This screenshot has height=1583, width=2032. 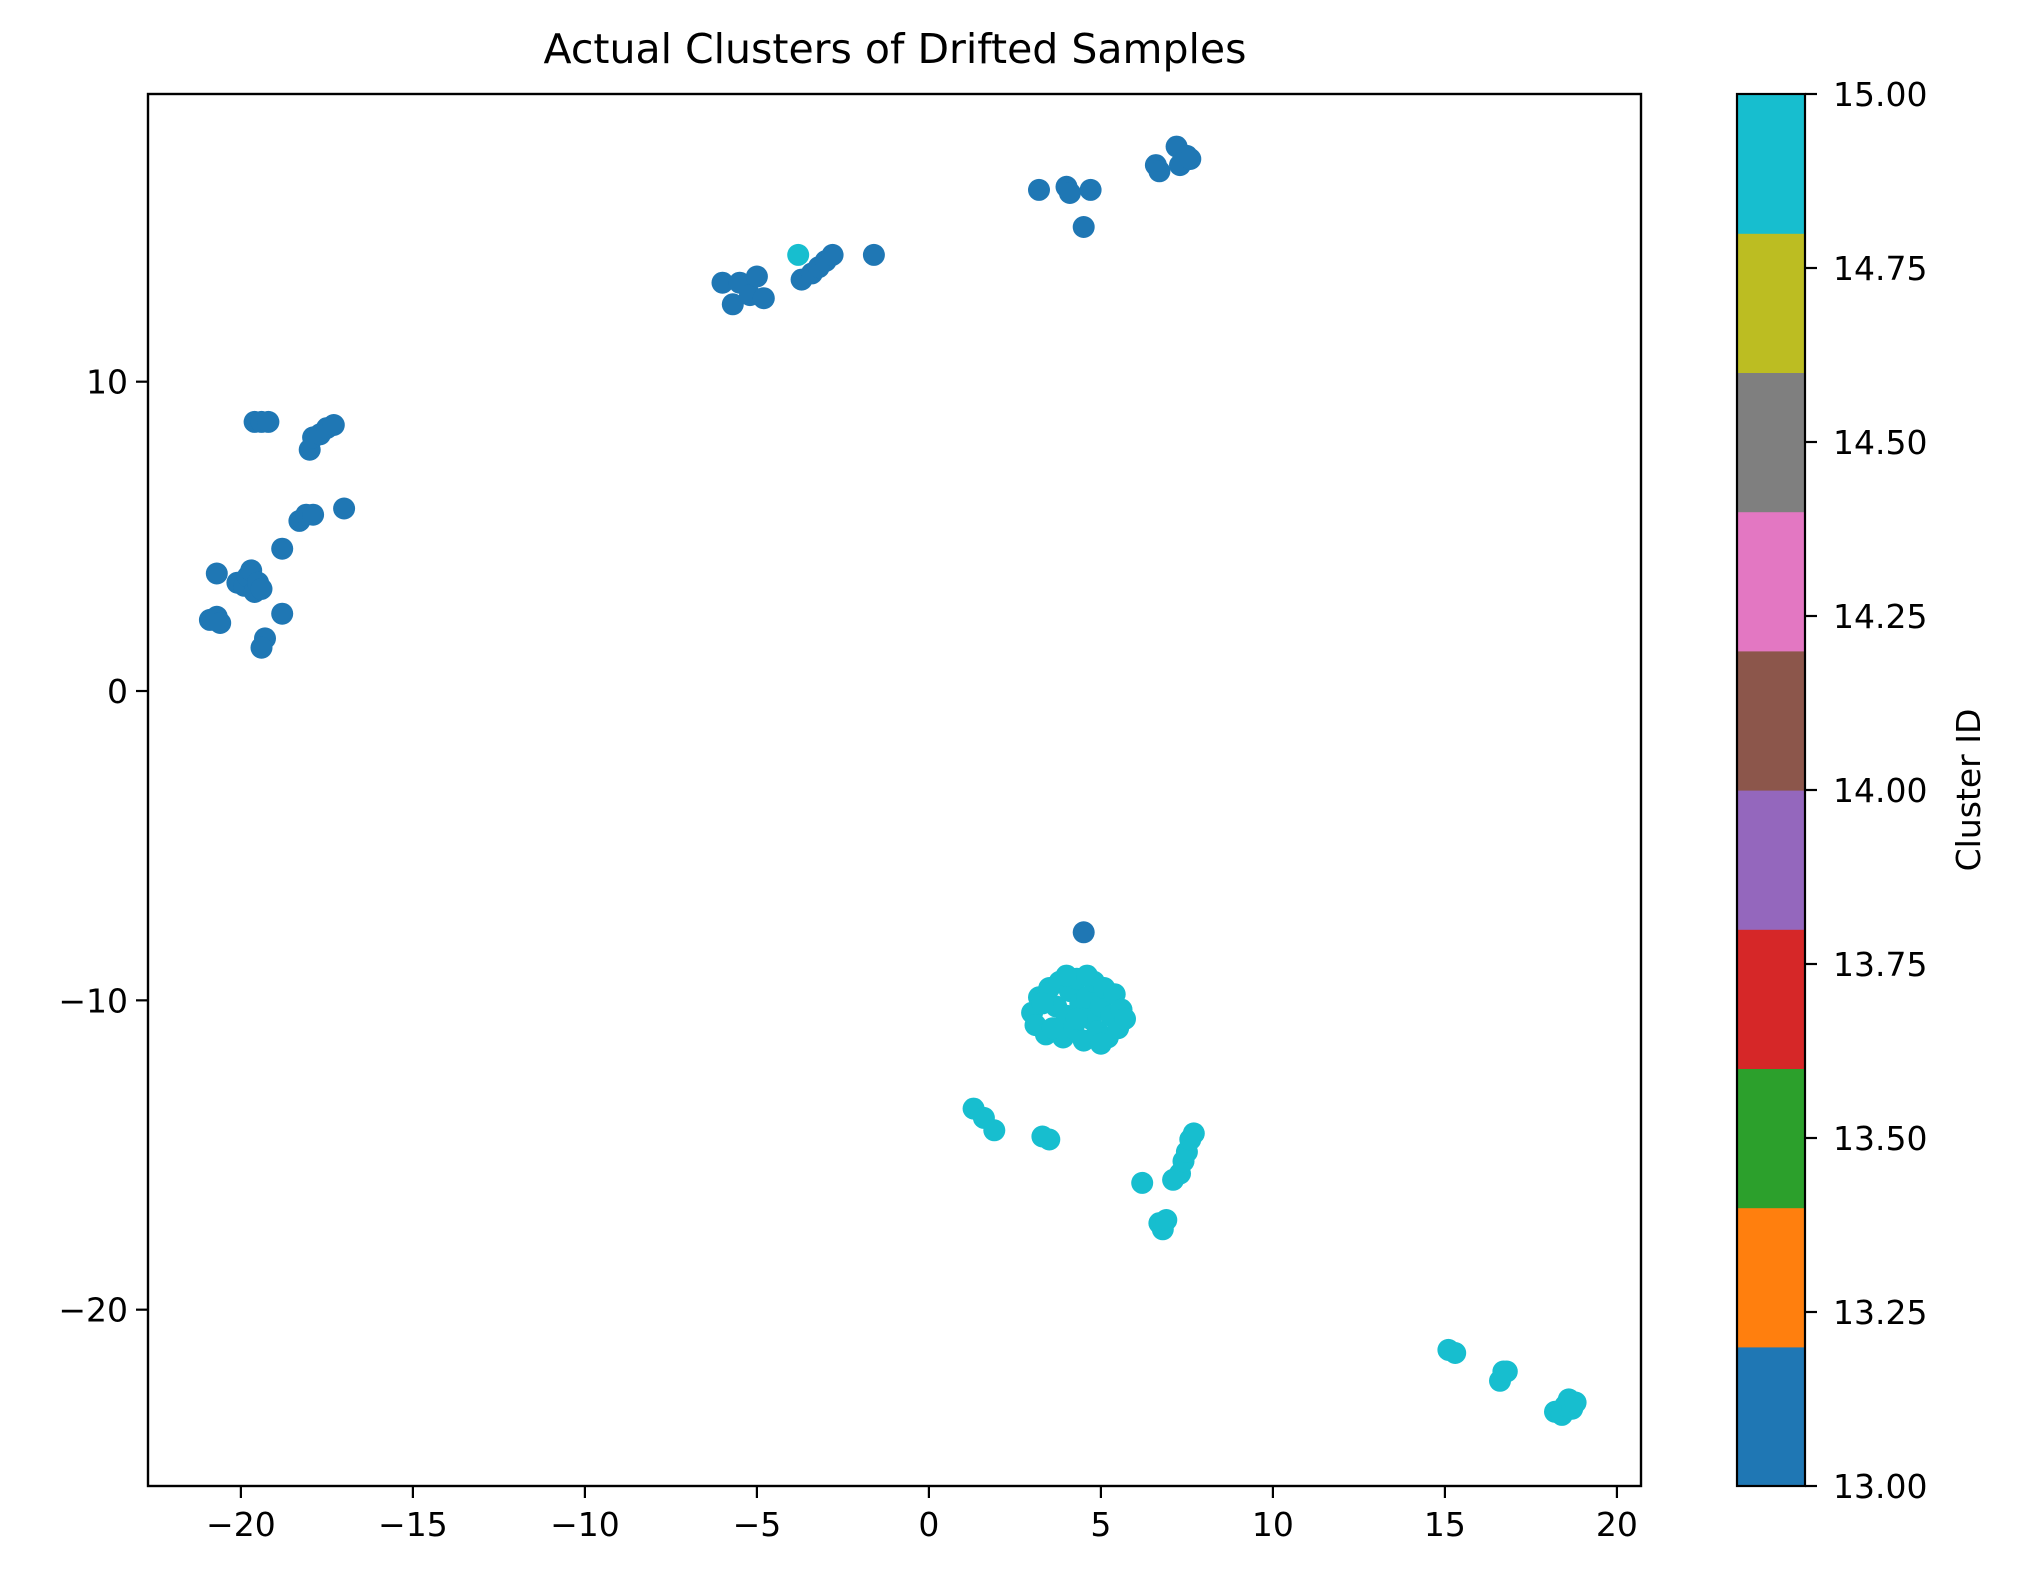 What do you see at coordinates (103, 846) in the screenshot?
I see `y-axis: −20 −10 0 10` at bounding box center [103, 846].